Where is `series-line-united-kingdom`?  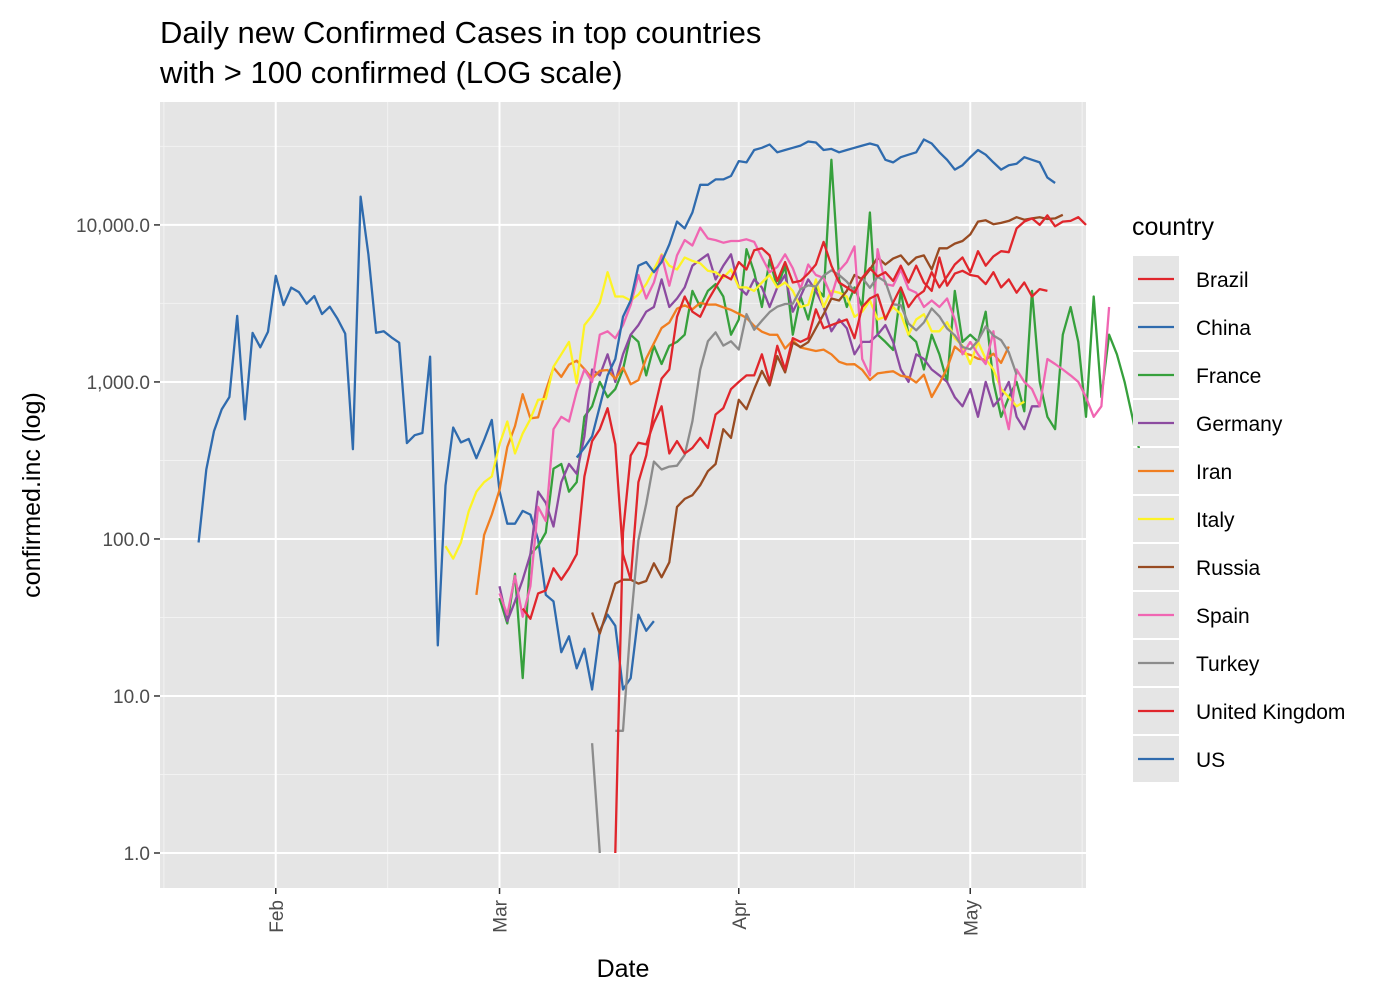 series-line-united-kingdom is located at coordinates (784, 430).